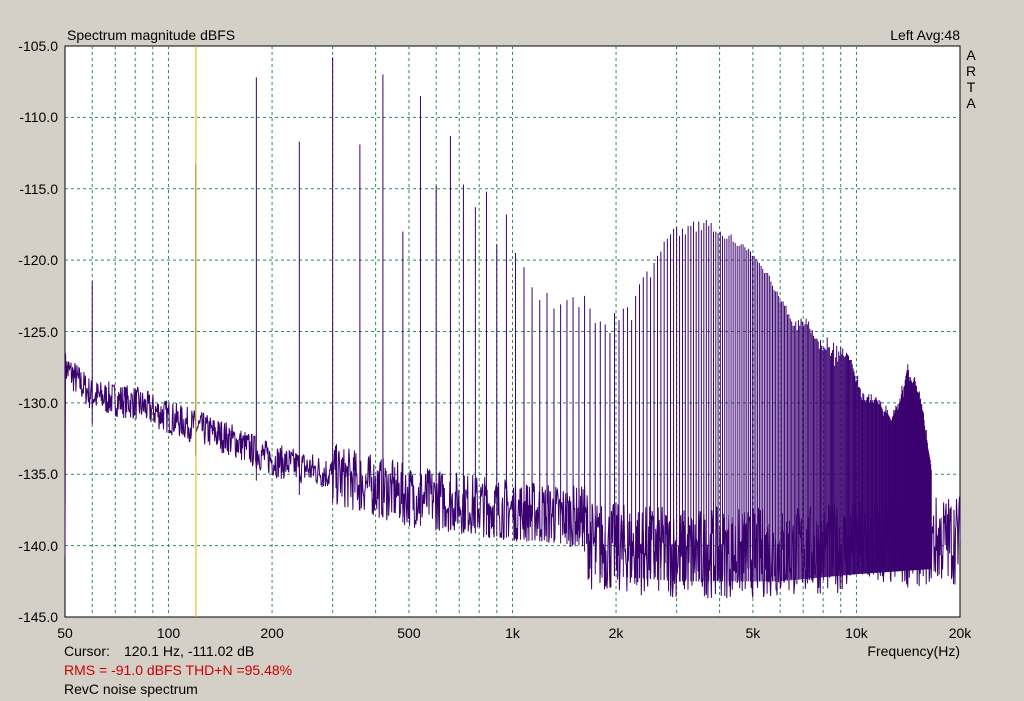 Image resolution: width=1024 pixels, height=701 pixels. What do you see at coordinates (753, 633) in the screenshot?
I see `x-tick-label: 5k` at bounding box center [753, 633].